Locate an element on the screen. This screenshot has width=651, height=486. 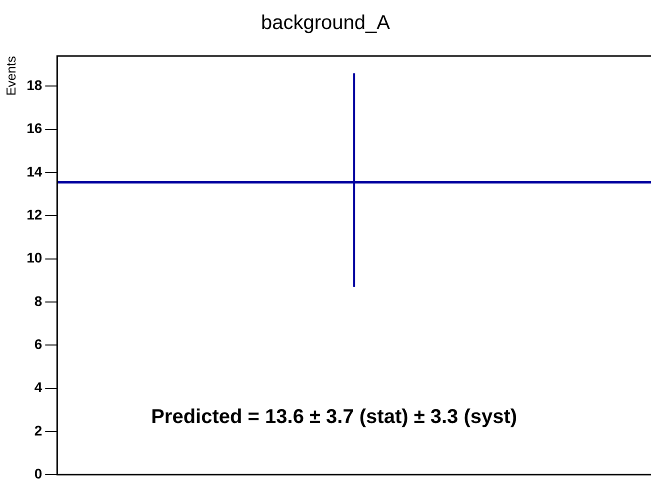
y-tick-label: 4 is located at coordinates (38, 387).